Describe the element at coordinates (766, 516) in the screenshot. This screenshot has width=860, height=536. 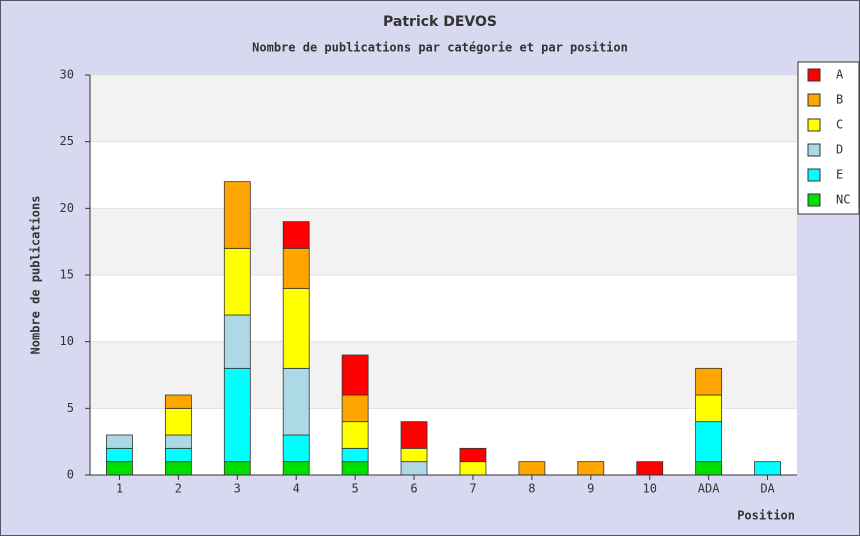
I see `x-axis-label: Position` at that location.